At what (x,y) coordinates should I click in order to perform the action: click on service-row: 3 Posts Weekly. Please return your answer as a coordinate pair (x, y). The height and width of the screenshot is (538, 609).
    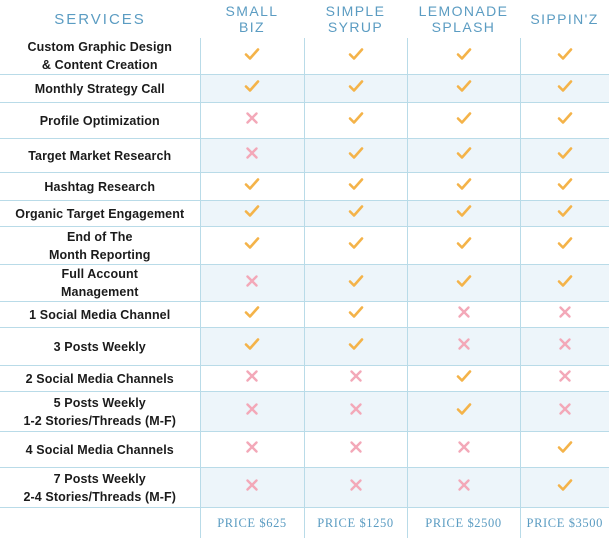
    Looking at the image, I should click on (304, 347).